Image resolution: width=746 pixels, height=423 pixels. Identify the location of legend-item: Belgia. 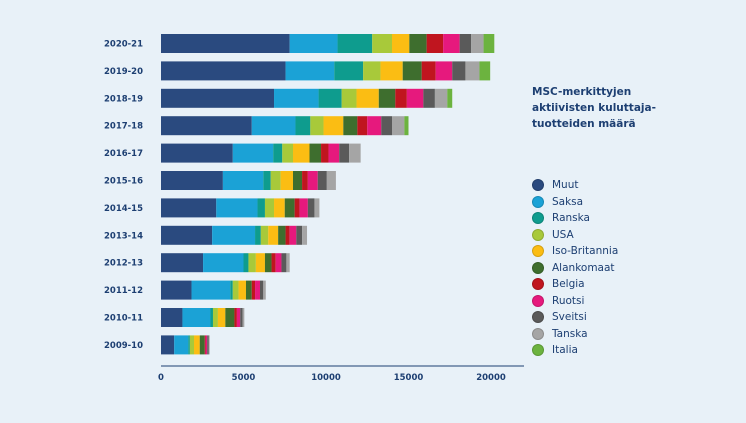
(575, 284).